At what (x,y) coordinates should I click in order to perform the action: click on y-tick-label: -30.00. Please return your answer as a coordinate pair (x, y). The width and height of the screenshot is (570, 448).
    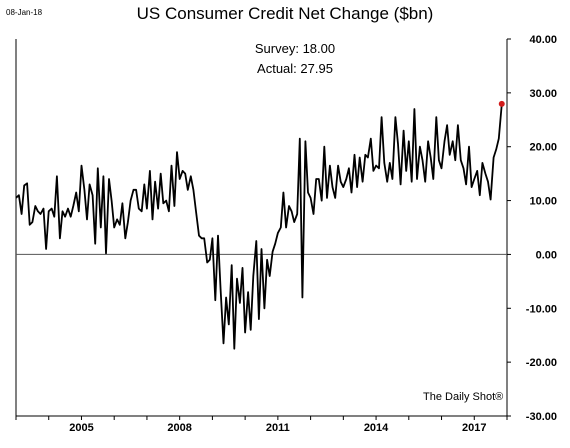
    Looking at the image, I should click on (541, 417).